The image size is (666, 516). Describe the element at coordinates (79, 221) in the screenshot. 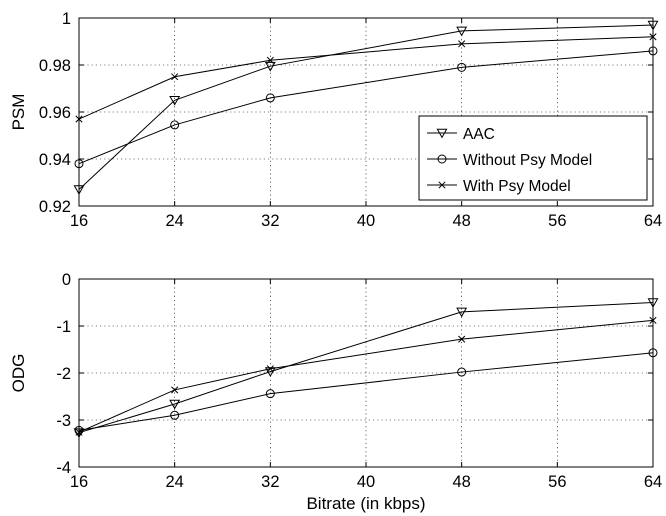

I see `psm-xtick-label: 16` at that location.